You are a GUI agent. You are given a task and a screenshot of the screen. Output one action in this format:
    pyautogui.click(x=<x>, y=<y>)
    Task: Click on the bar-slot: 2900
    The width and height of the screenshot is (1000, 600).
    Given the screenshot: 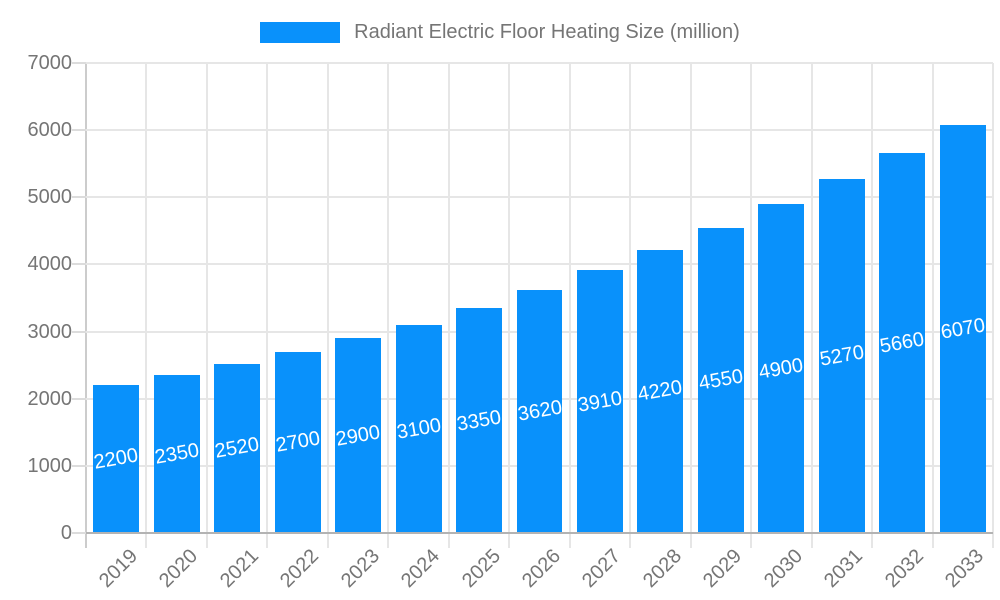 What is the action you would take?
    pyautogui.click(x=358, y=298)
    